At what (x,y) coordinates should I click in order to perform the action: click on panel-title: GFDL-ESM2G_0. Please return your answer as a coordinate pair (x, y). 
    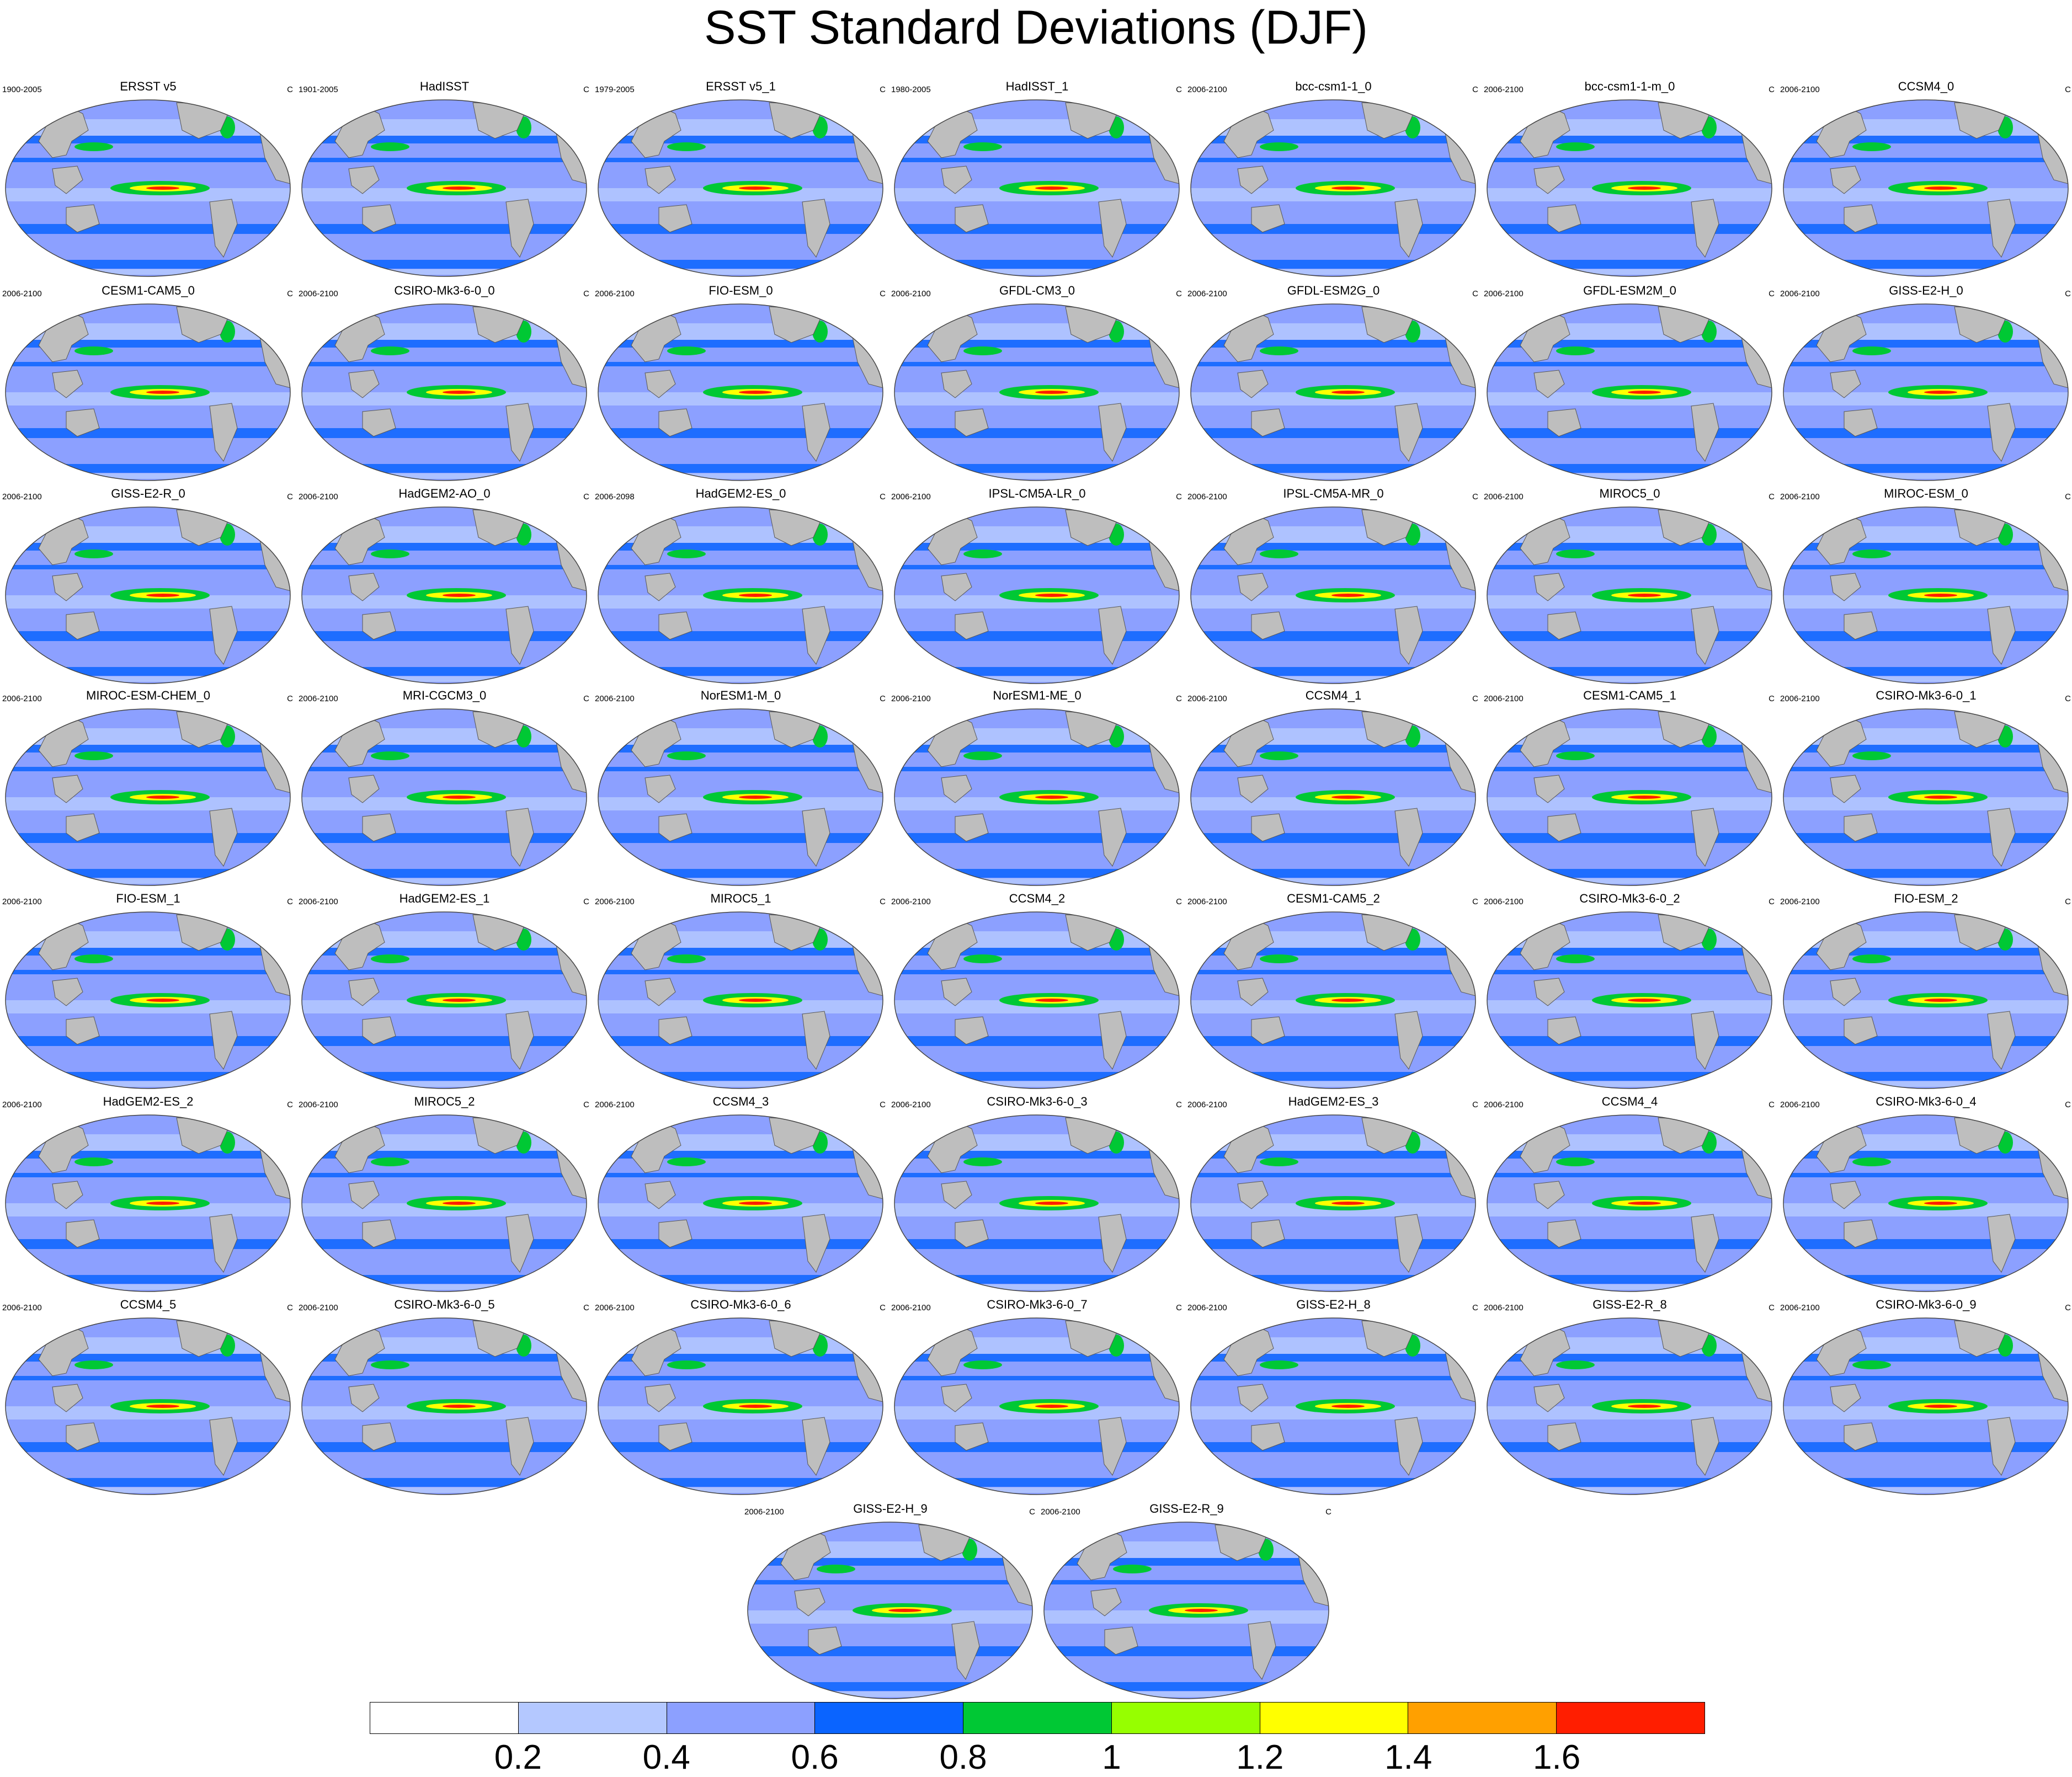
    Looking at the image, I should click on (1333, 290).